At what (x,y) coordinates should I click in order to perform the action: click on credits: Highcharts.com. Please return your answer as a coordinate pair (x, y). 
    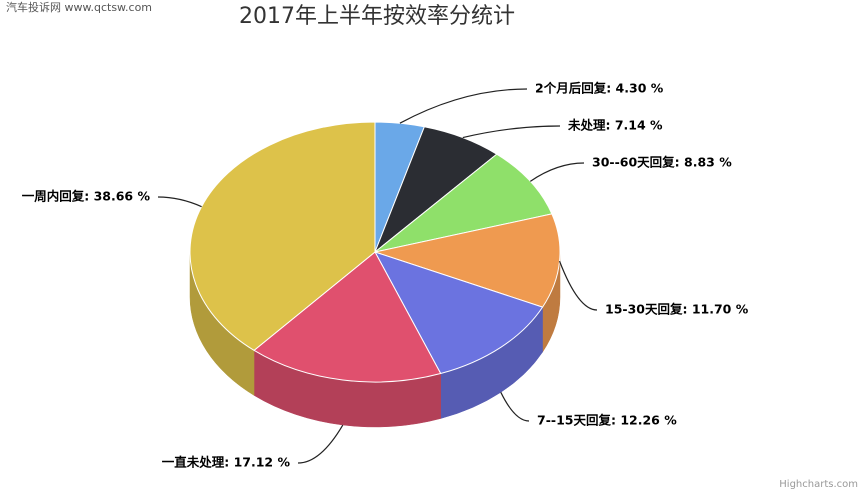
    Looking at the image, I should click on (818, 484).